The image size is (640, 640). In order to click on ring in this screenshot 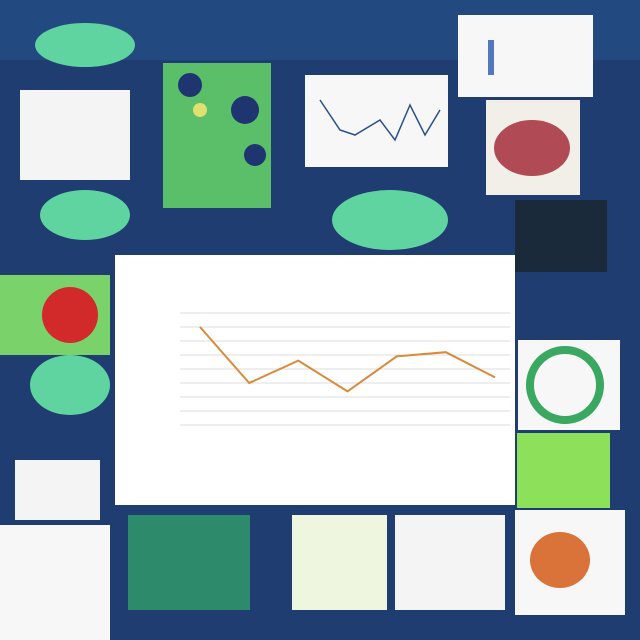, I will do `click(565, 385)`.